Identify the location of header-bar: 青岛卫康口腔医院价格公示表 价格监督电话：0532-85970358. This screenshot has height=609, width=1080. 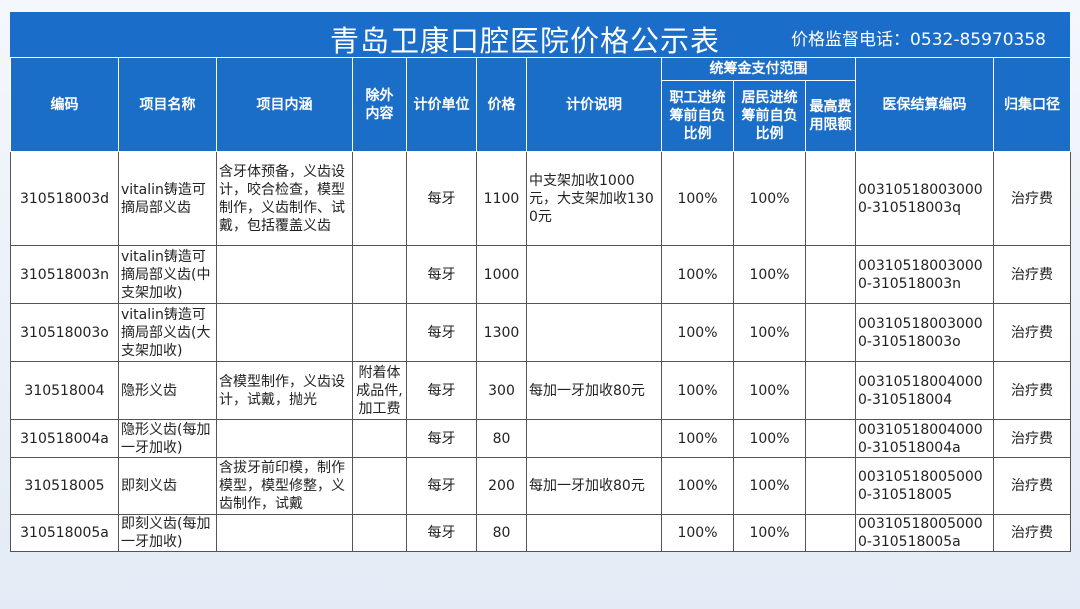
(540, 35).